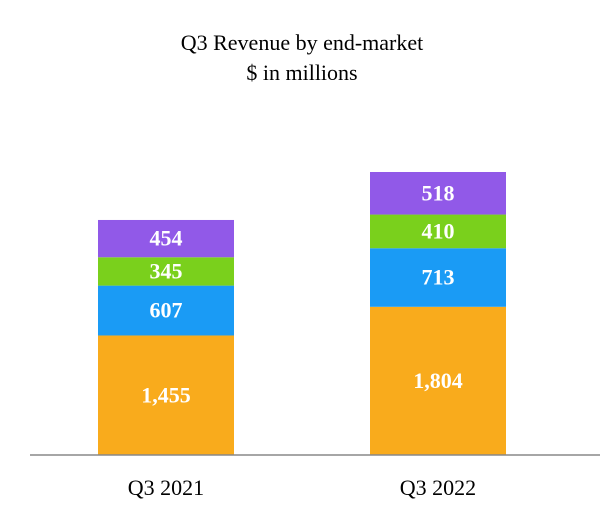 The image size is (604, 532). I want to click on value-label: 1,804, so click(438, 380).